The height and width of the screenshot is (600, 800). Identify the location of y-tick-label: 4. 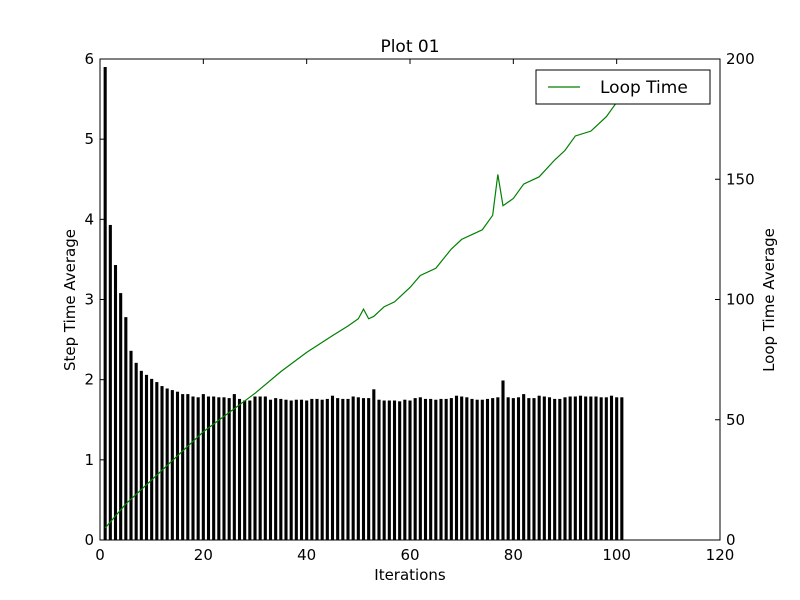
(89, 219).